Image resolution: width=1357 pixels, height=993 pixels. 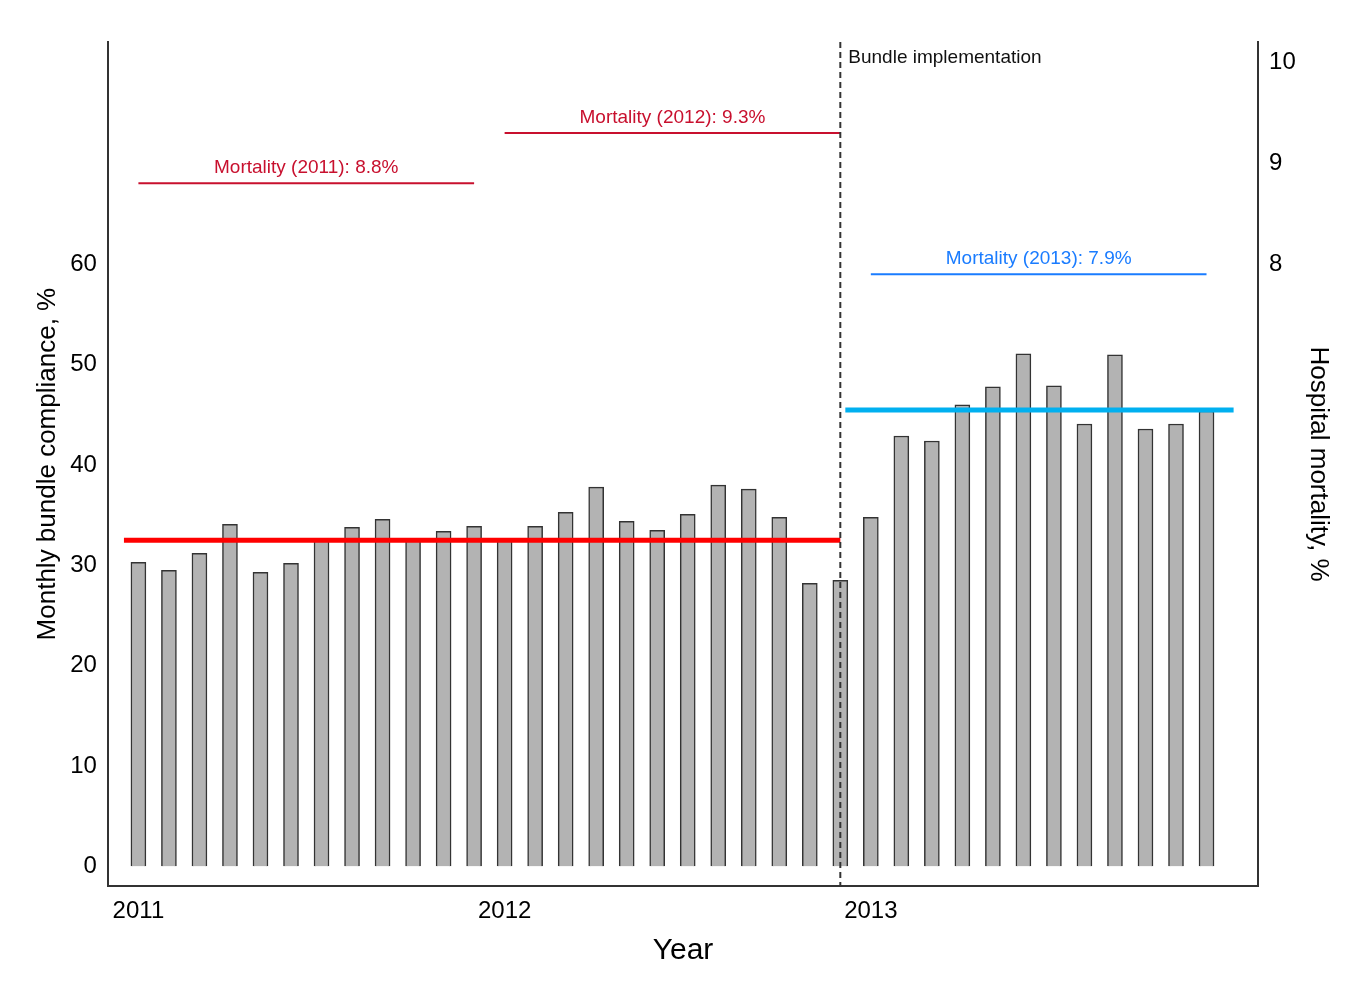 I want to click on y-tick-label: 60, so click(x=83, y=263).